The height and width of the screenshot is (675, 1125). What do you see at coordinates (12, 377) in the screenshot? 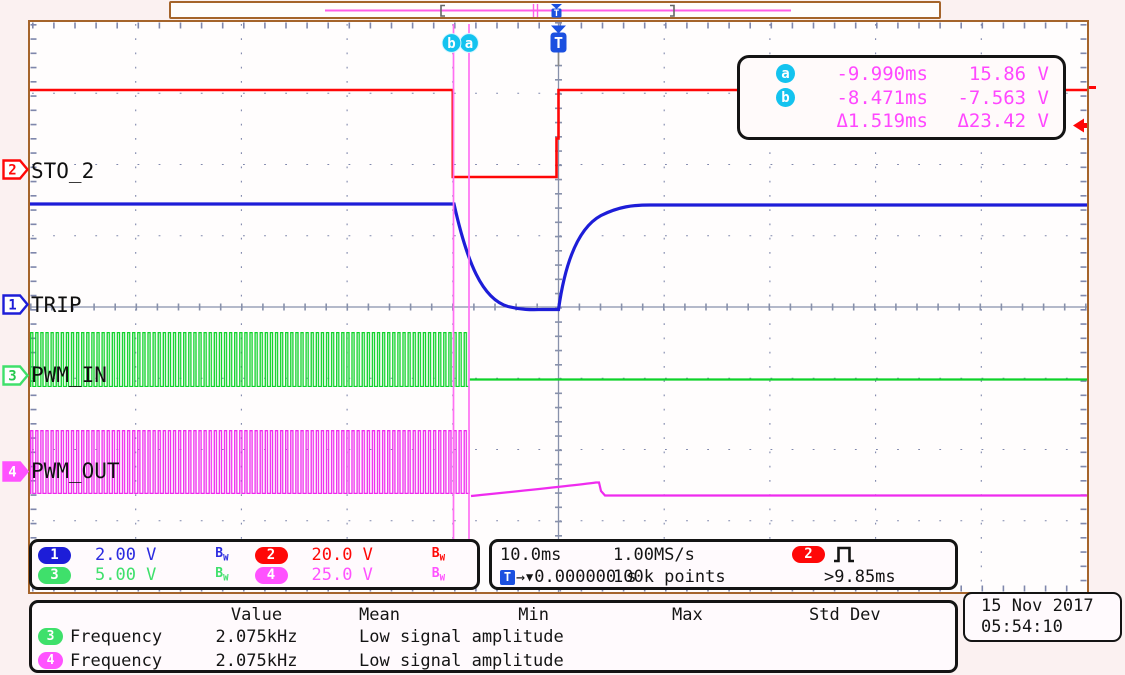
I see `ch3-marker-number: 3` at bounding box center [12, 377].